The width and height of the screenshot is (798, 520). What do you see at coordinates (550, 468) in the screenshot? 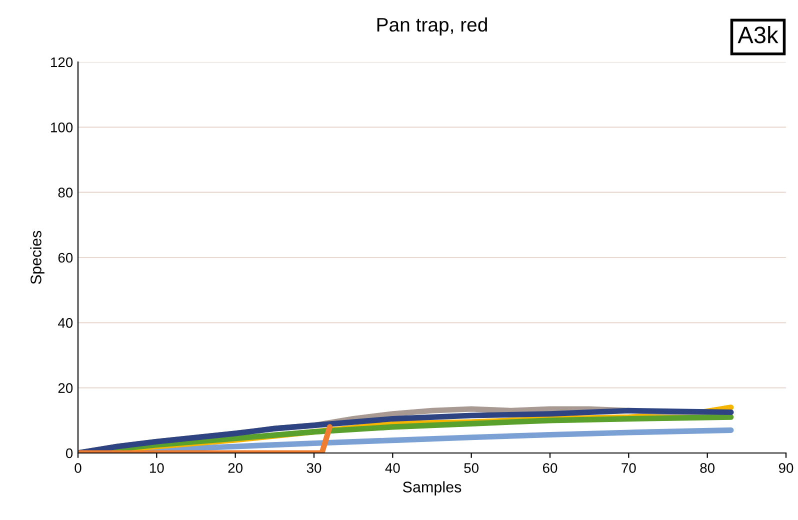
I see `x-tick-label: 60` at bounding box center [550, 468].